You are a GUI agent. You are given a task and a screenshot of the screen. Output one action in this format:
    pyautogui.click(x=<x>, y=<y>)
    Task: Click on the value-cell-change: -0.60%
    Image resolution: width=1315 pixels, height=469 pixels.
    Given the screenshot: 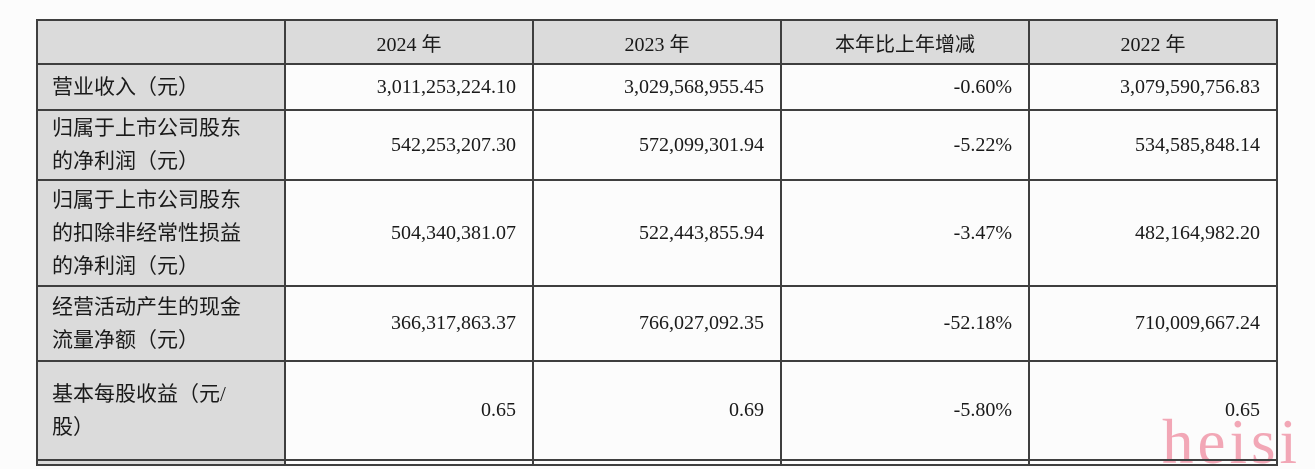 What is the action you would take?
    pyautogui.click(x=905, y=87)
    